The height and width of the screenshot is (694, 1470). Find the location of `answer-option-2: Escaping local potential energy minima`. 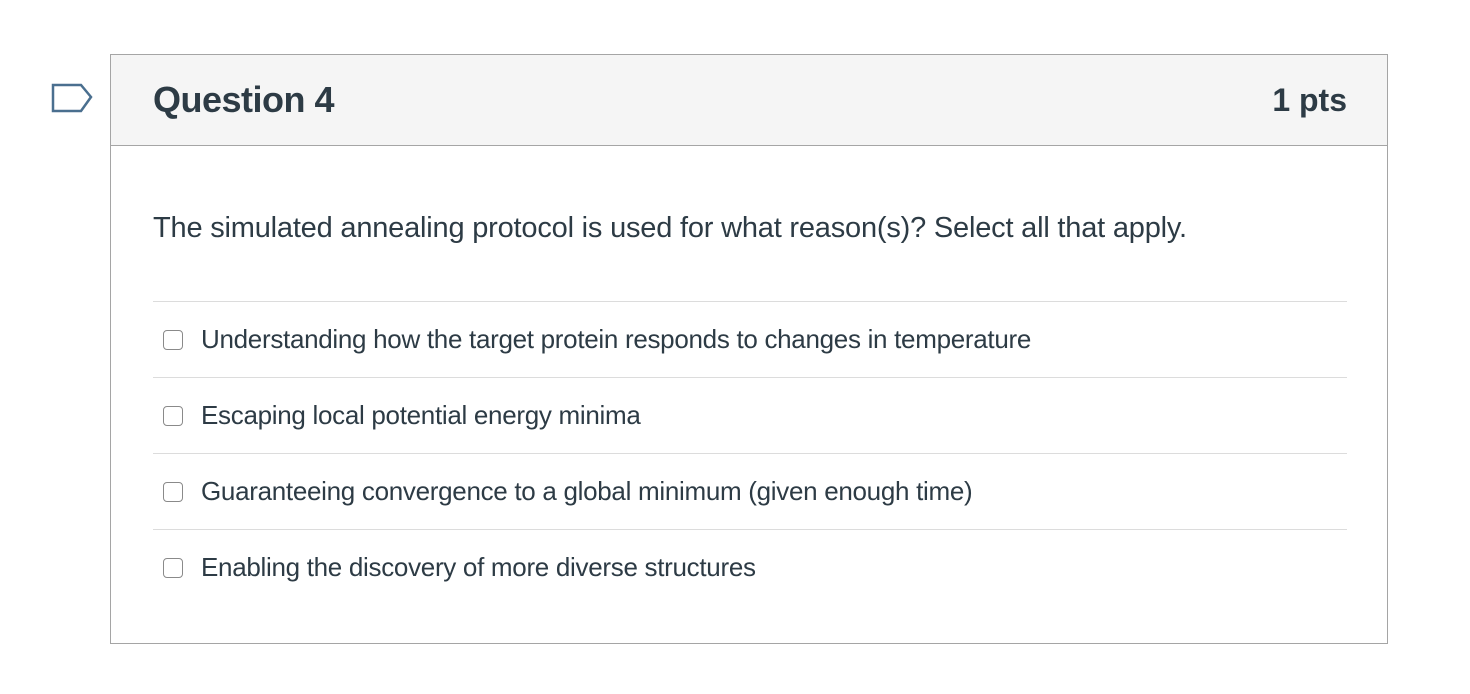

answer-option-2: Escaping local potential energy minima is located at coordinates (750, 416).